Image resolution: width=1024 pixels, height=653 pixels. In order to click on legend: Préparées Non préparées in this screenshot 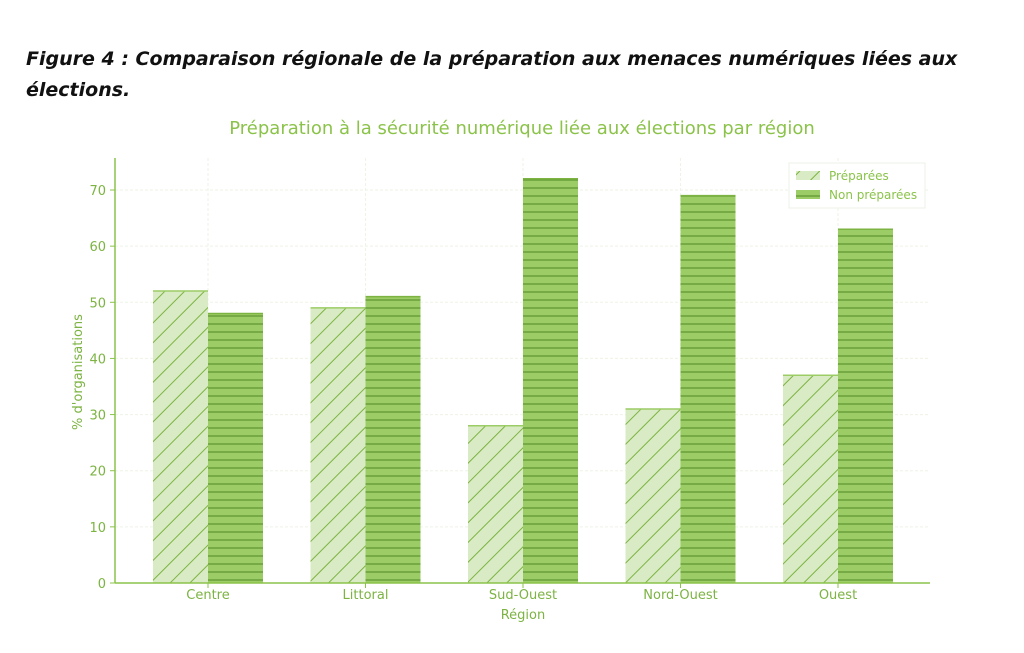, I will do `click(857, 185)`.